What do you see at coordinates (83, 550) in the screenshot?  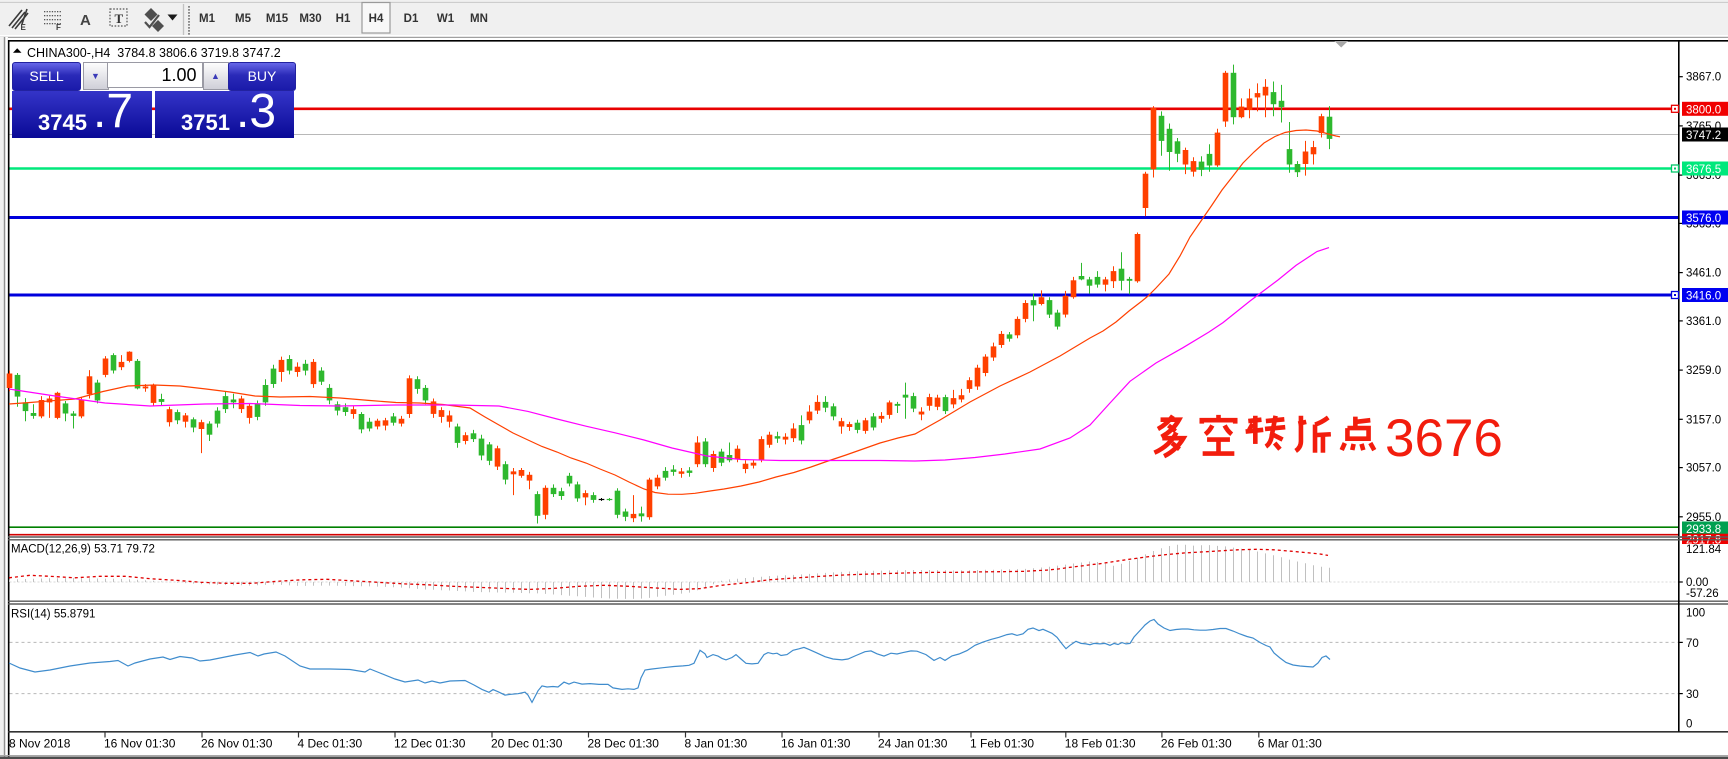 I see `svg-text: MACD(12,26,9) 53.71 79.72` at bounding box center [83, 550].